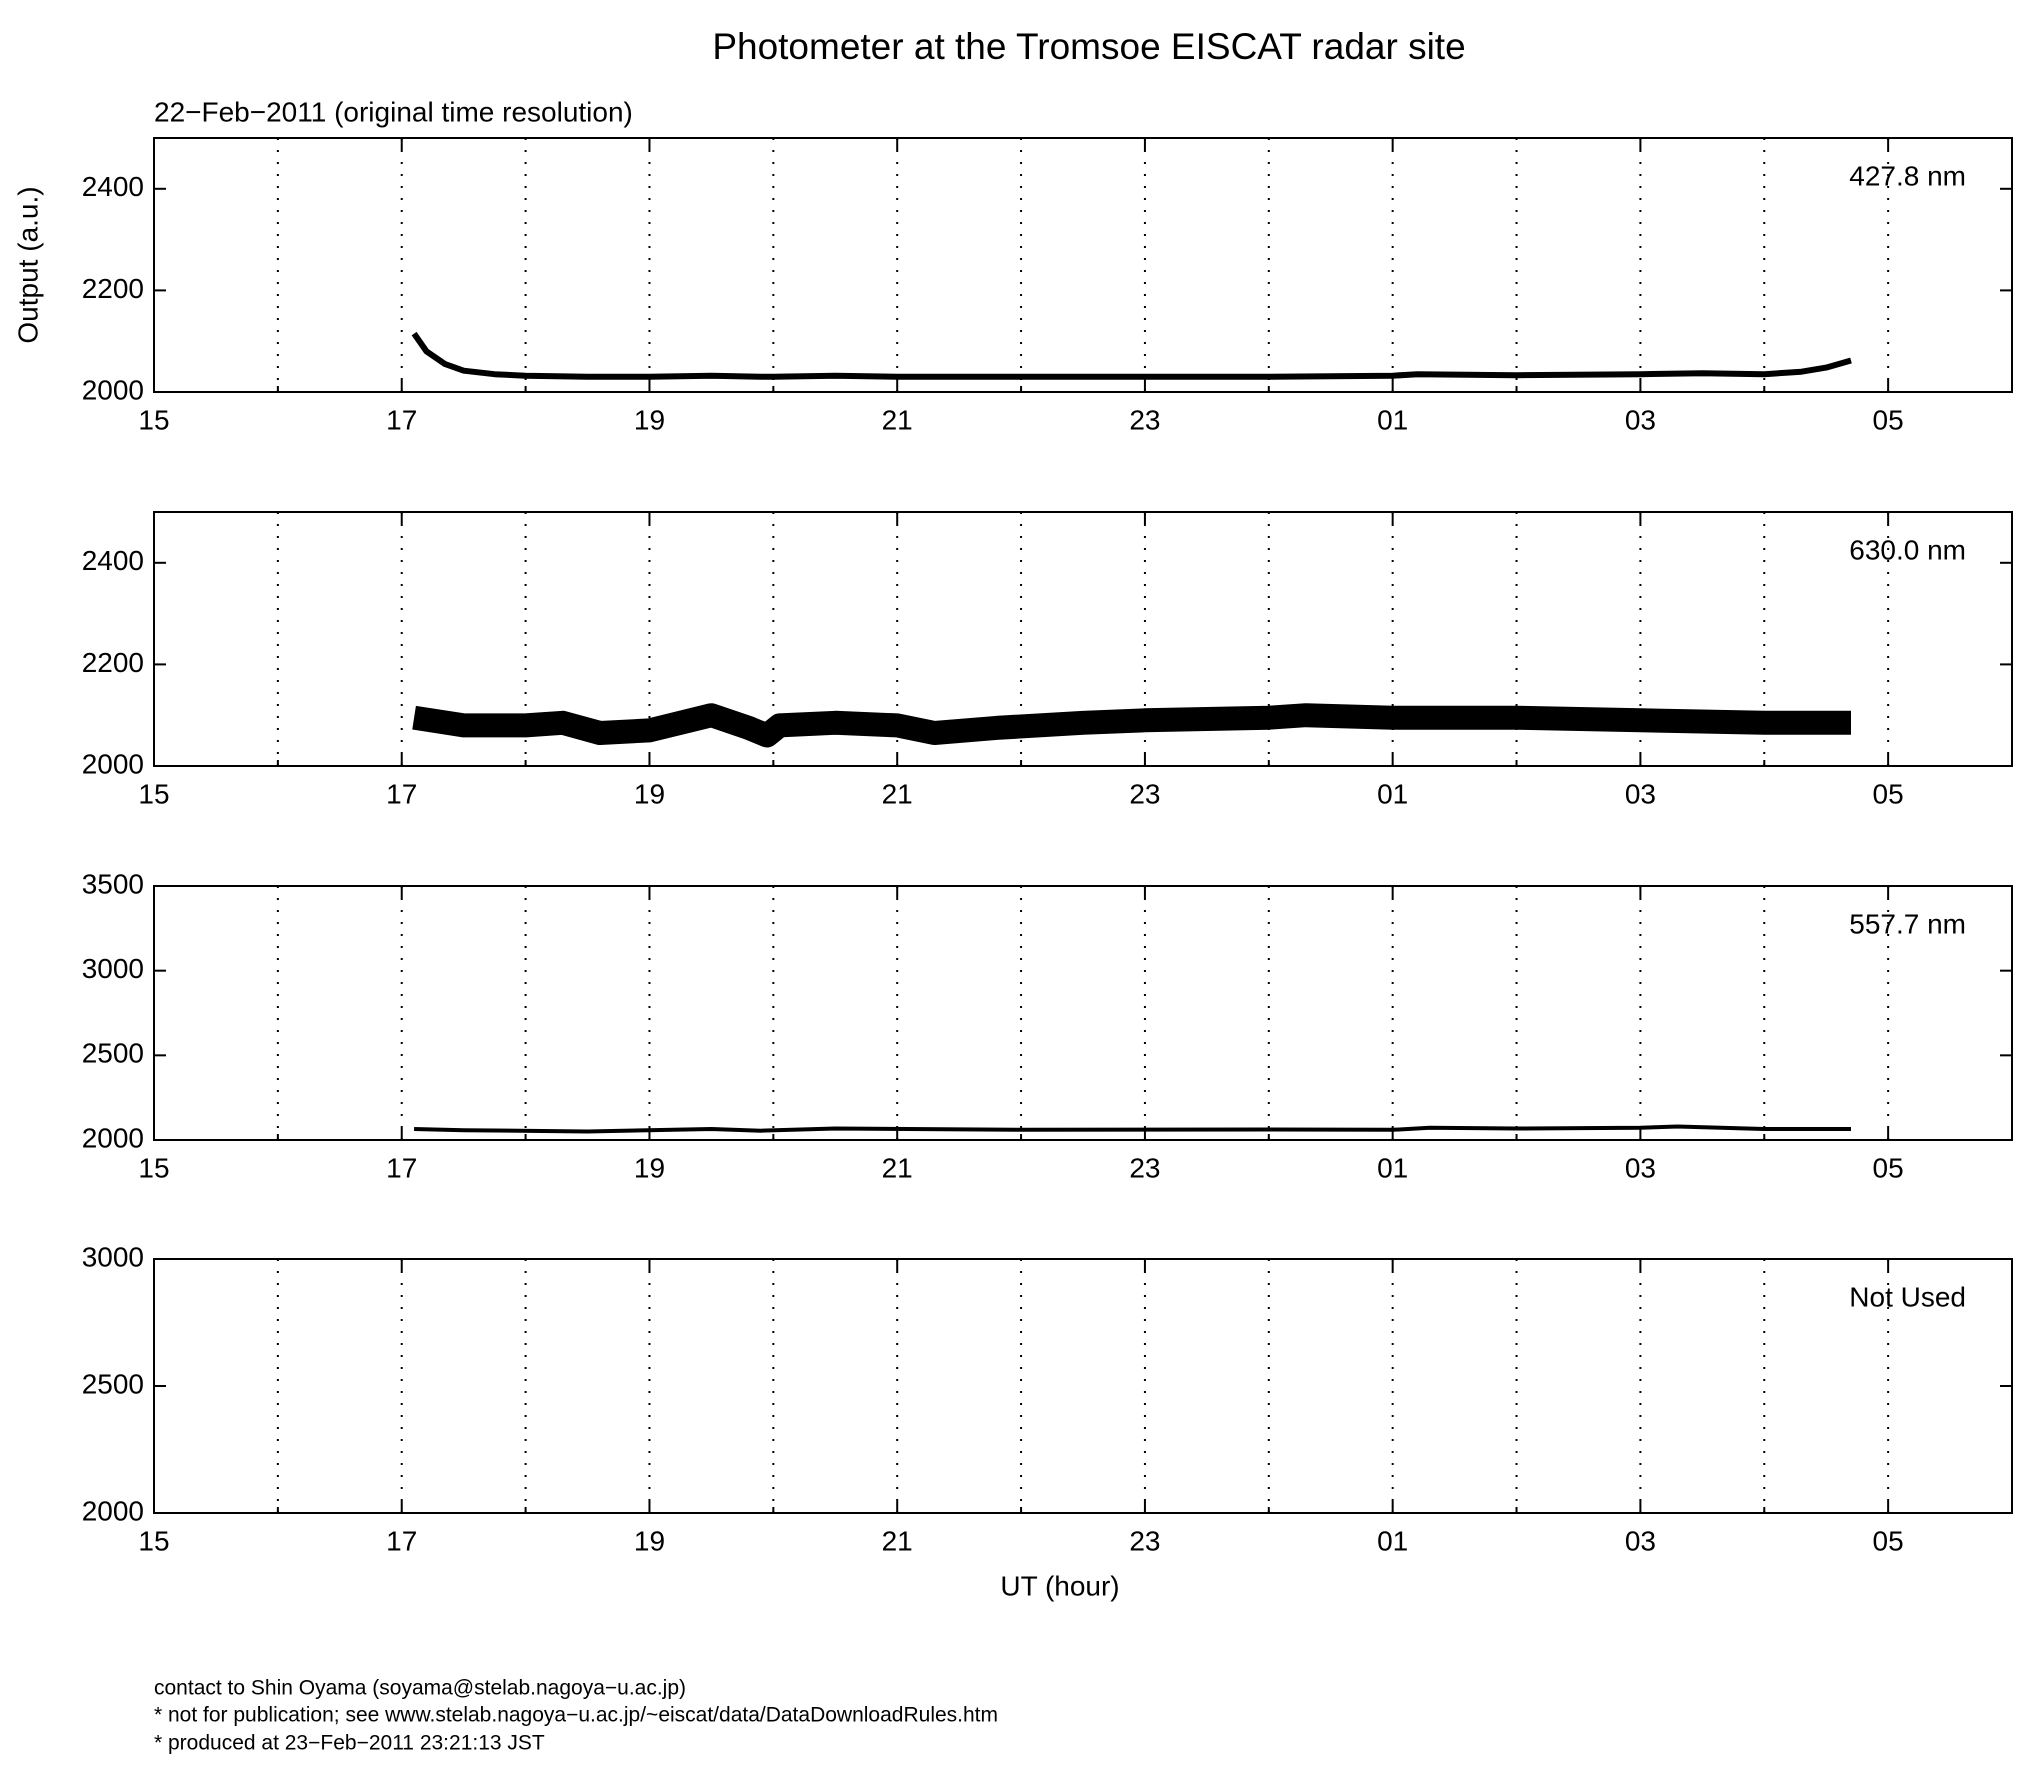  I want to click on y-tick-label: 3500, so click(113, 883).